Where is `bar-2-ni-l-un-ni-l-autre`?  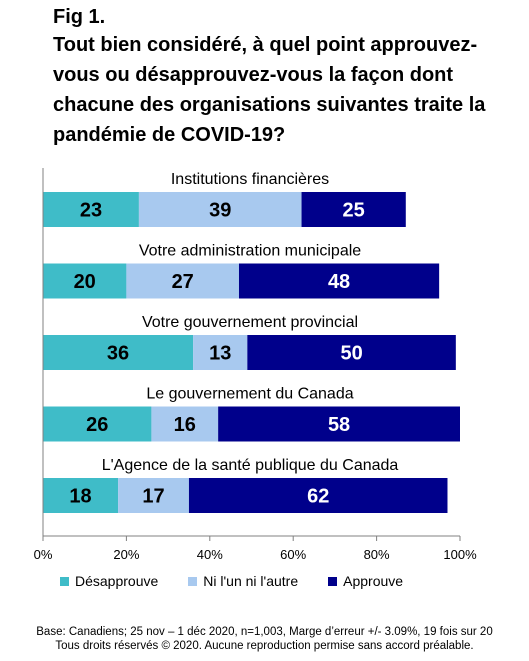 bar-2-ni-l-un-ni-l-autre is located at coordinates (182, 281).